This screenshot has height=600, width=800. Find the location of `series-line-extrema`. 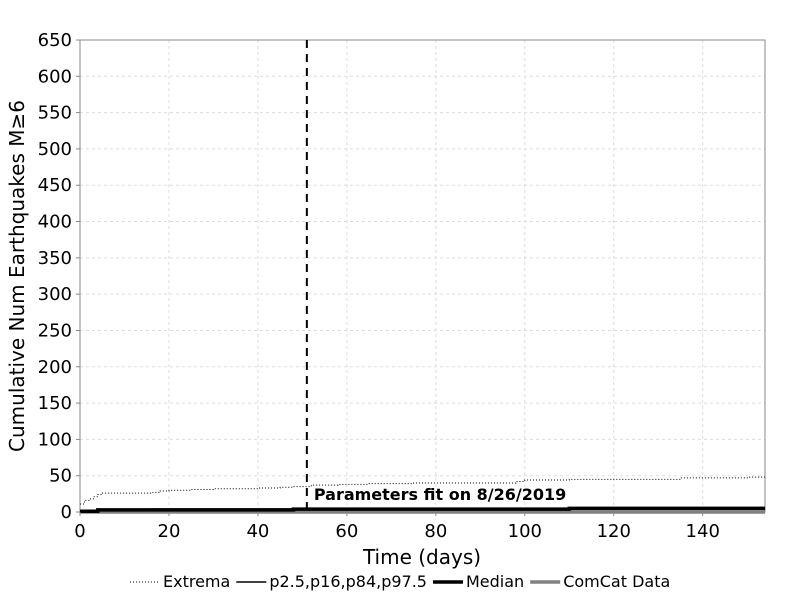

series-line-extrema is located at coordinates (422, 490).